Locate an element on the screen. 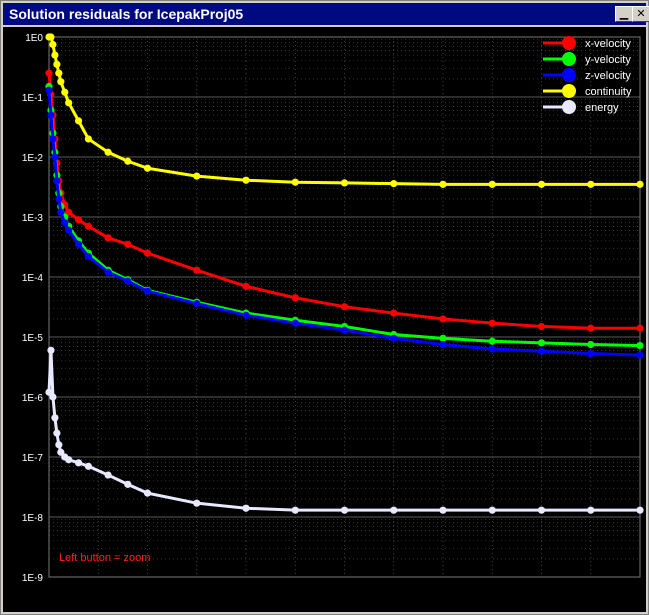  y-tick-label: 1E-8 is located at coordinates (33, 518).